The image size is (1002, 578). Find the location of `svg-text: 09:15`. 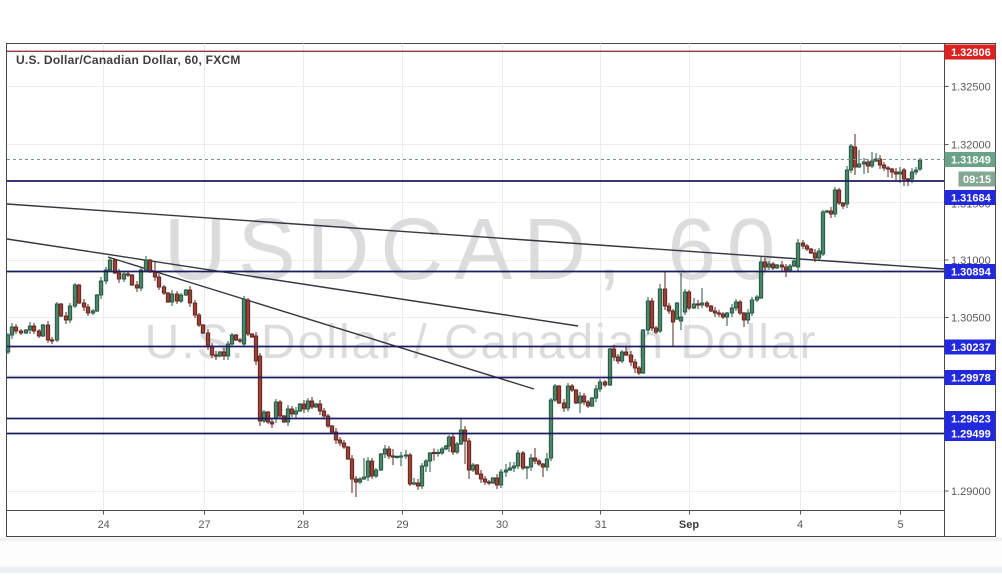

svg-text: 09:15 is located at coordinates (977, 180).